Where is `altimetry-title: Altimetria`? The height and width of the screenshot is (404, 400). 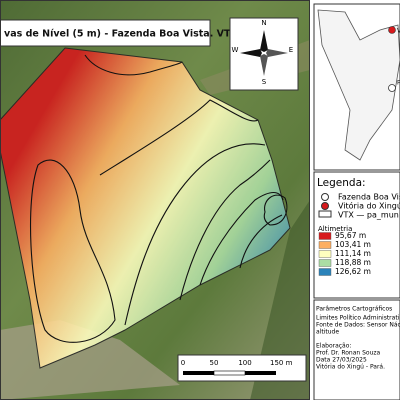
altimetry-title: Altimetria is located at coordinates (335, 229).